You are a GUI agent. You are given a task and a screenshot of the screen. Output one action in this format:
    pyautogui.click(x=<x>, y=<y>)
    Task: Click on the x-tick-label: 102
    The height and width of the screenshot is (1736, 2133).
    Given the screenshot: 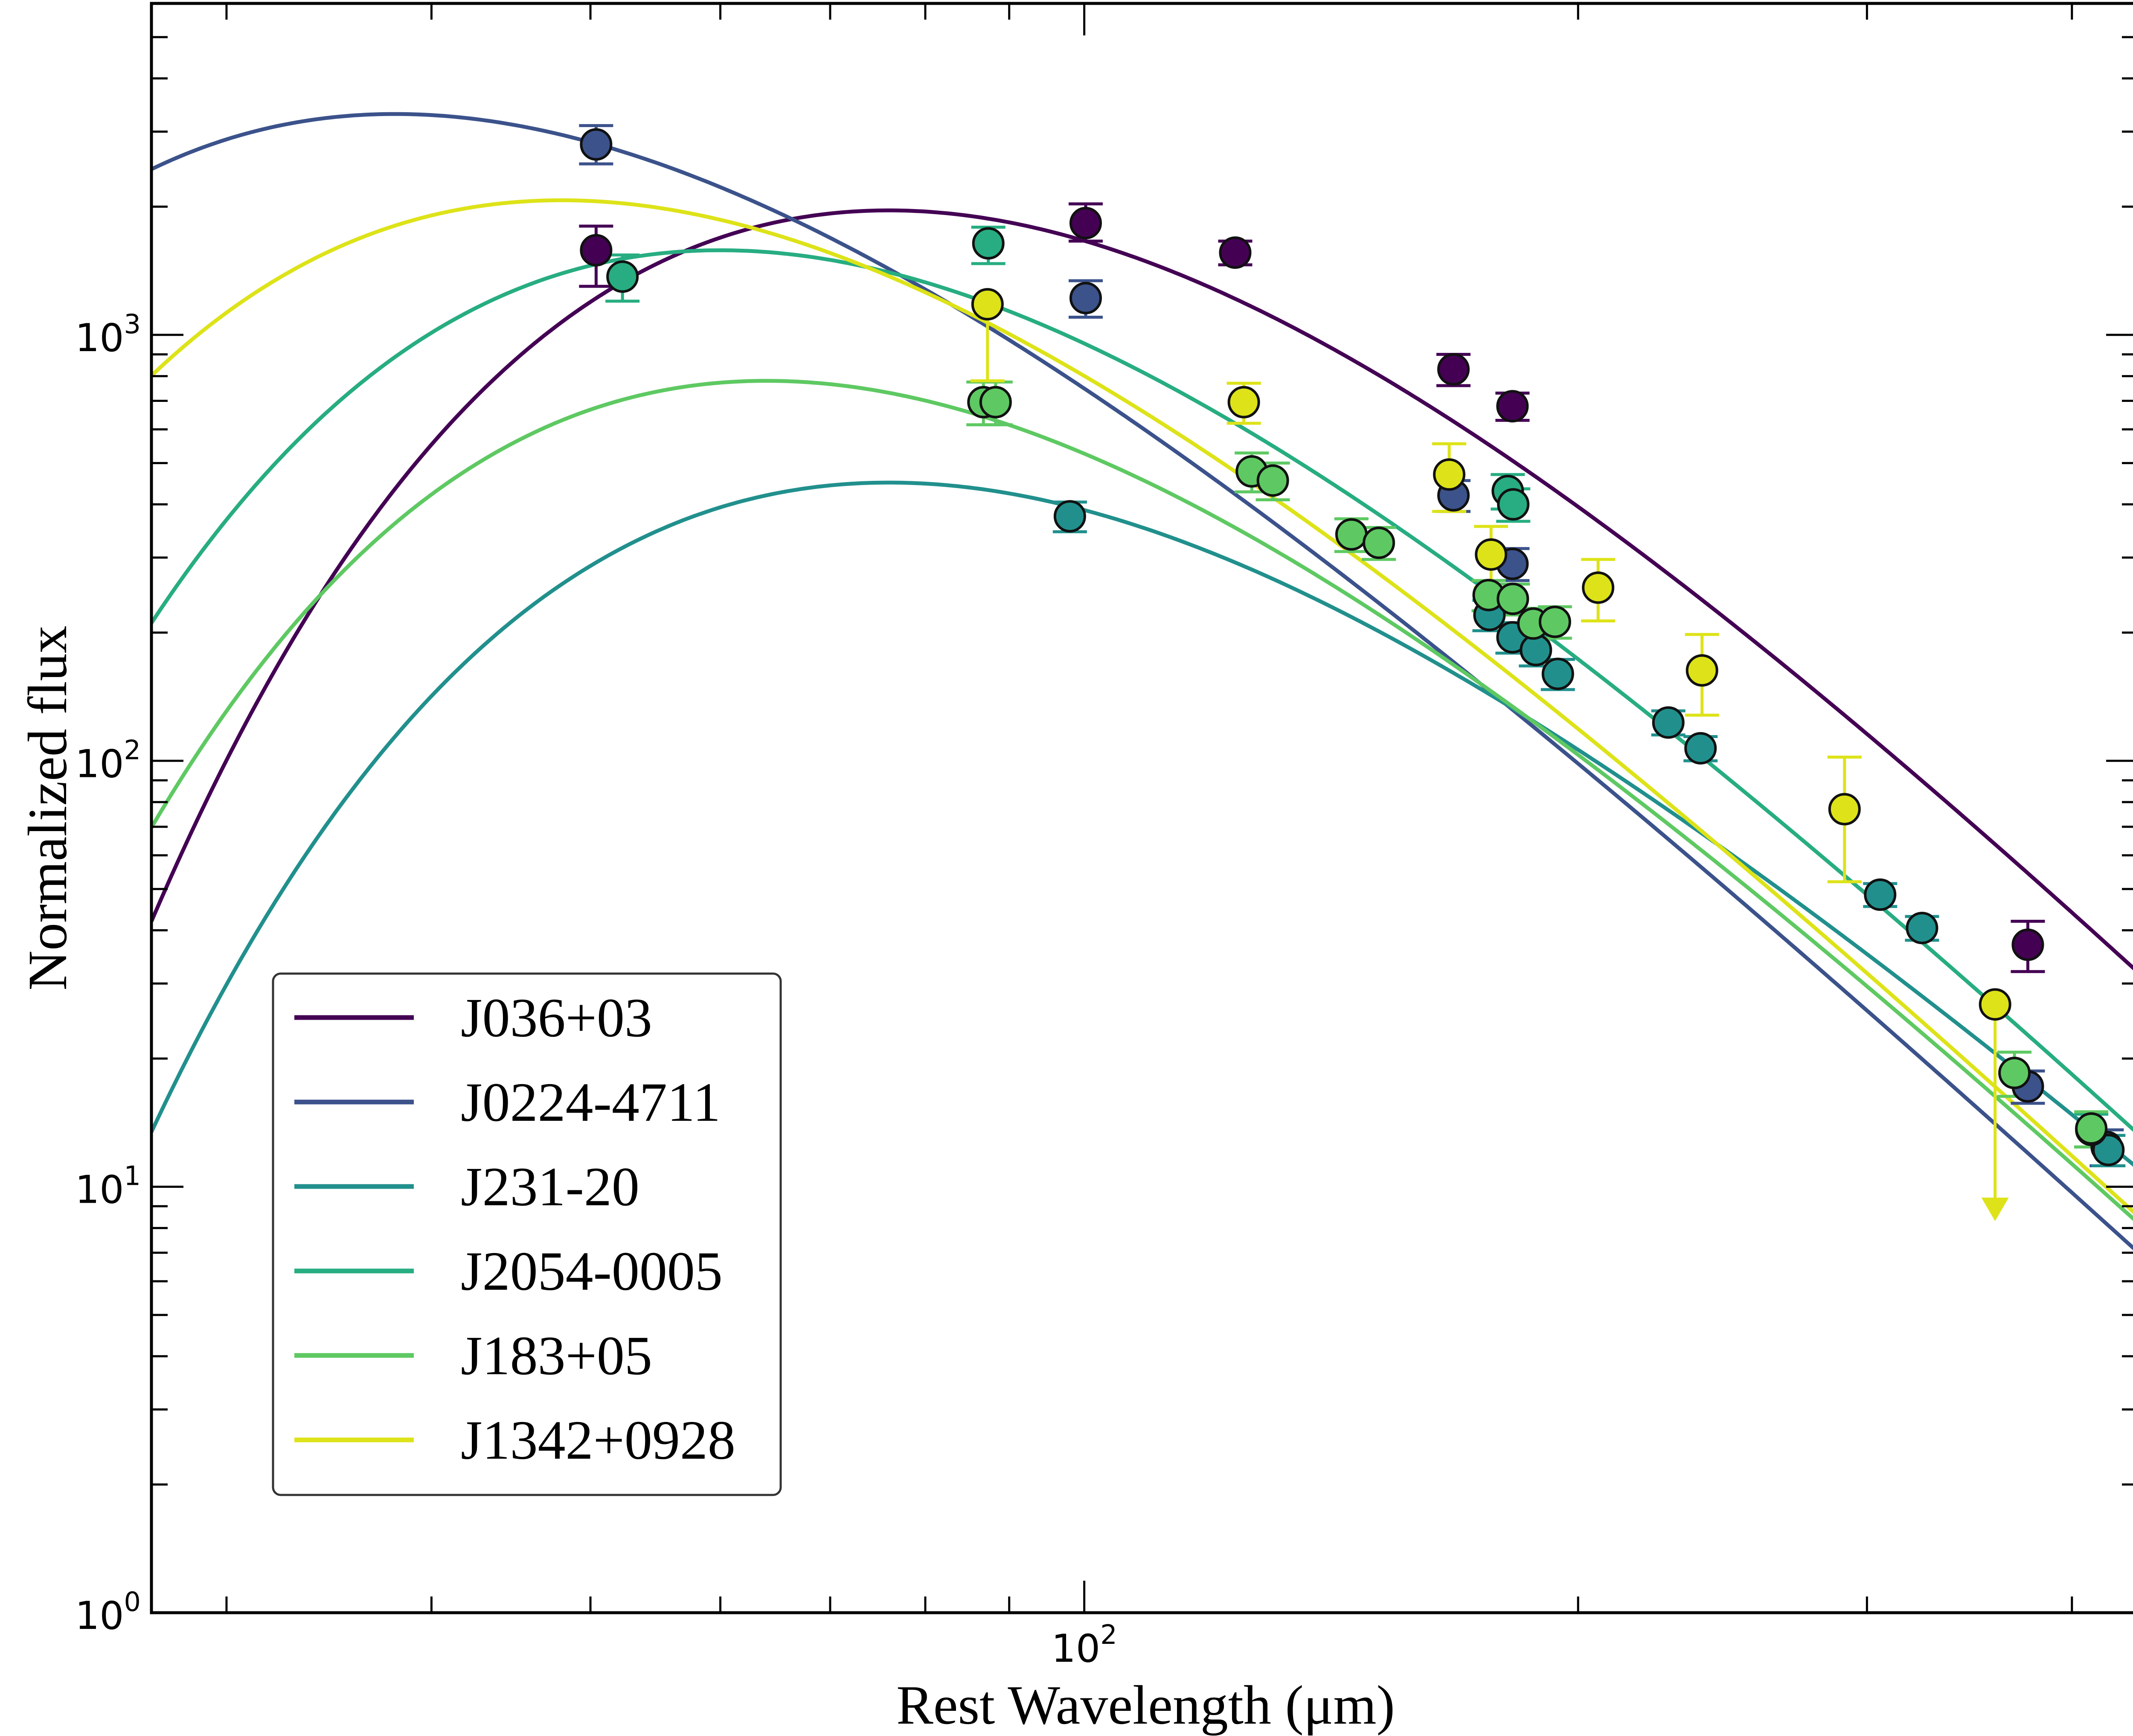 What is the action you would take?
    pyautogui.click(x=1084, y=1645)
    